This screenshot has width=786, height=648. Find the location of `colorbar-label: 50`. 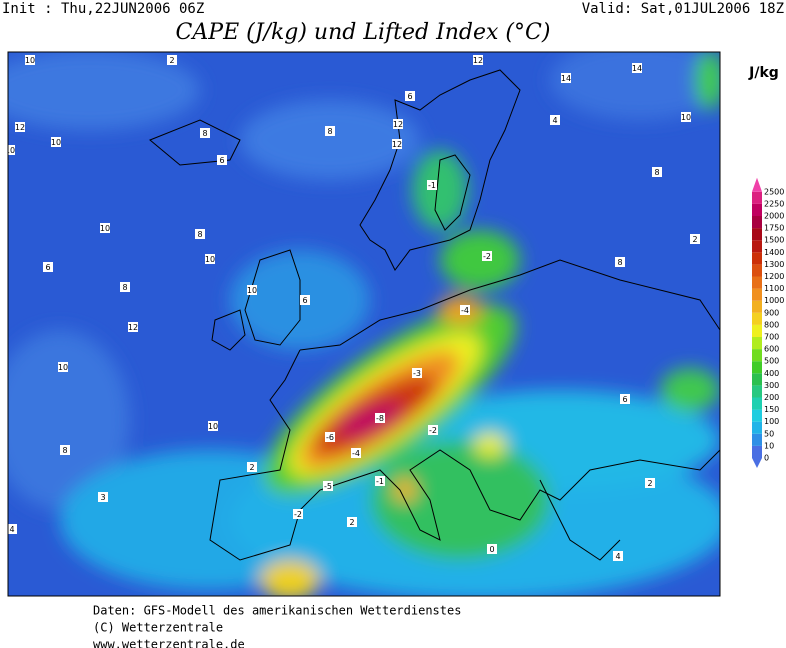

colorbar-label: 50 is located at coordinates (769, 433).